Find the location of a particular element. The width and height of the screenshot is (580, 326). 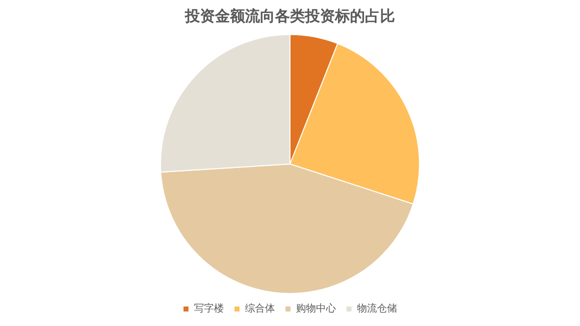

chart-title: 投资金额流向各类投资标的占比 is located at coordinates (289, 15).